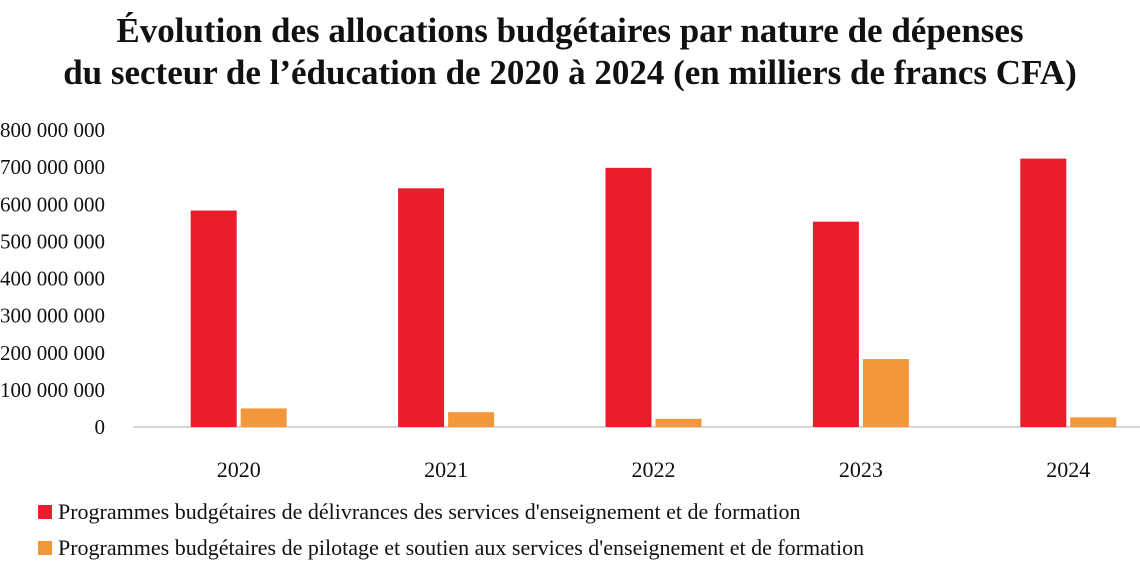  What do you see at coordinates (52, 130) in the screenshot?
I see `y-tick-label: 800 000 000` at bounding box center [52, 130].